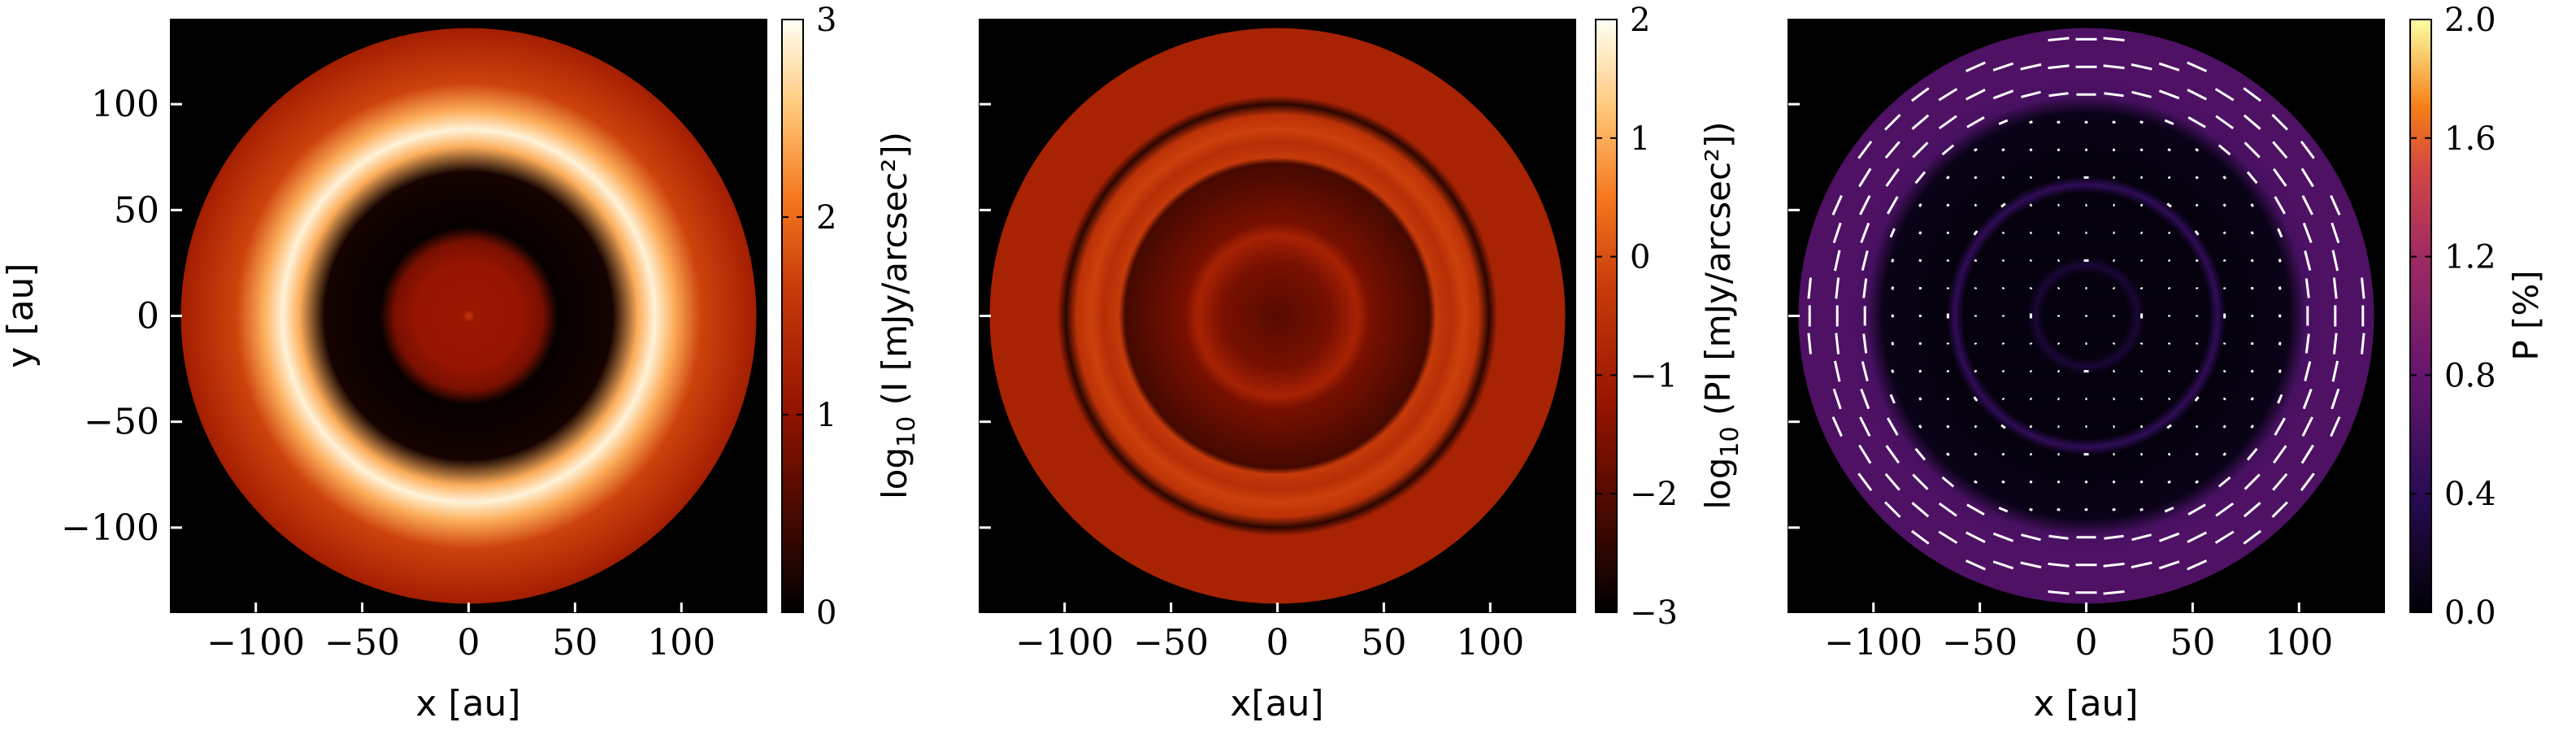 The height and width of the screenshot is (731, 2576). Describe the element at coordinates (2299, 643) in the screenshot. I see `x-tick-label: 100` at that location.